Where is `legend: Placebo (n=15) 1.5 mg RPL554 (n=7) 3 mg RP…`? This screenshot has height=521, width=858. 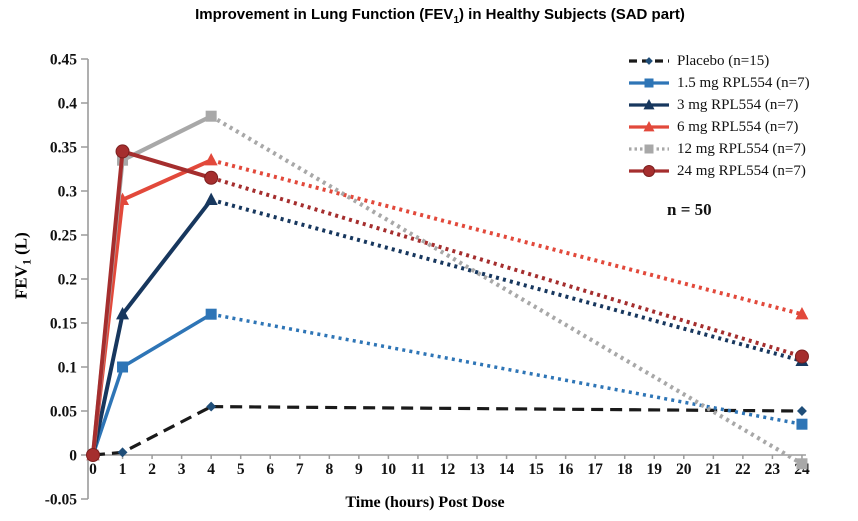 legend: Placebo (n=15) 1.5 mg RPL554 (n=7) 3 mg RP… is located at coordinates (719, 116).